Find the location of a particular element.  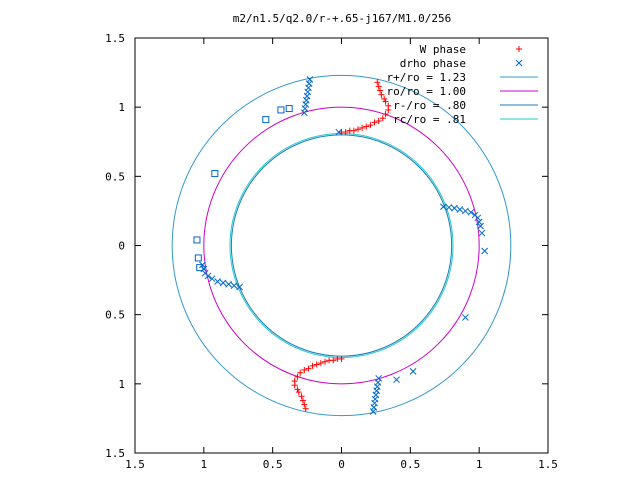

chart-title: m2/n1.5/q2.0/r-+.65-j167/M1.0/256 is located at coordinates (342, 18).